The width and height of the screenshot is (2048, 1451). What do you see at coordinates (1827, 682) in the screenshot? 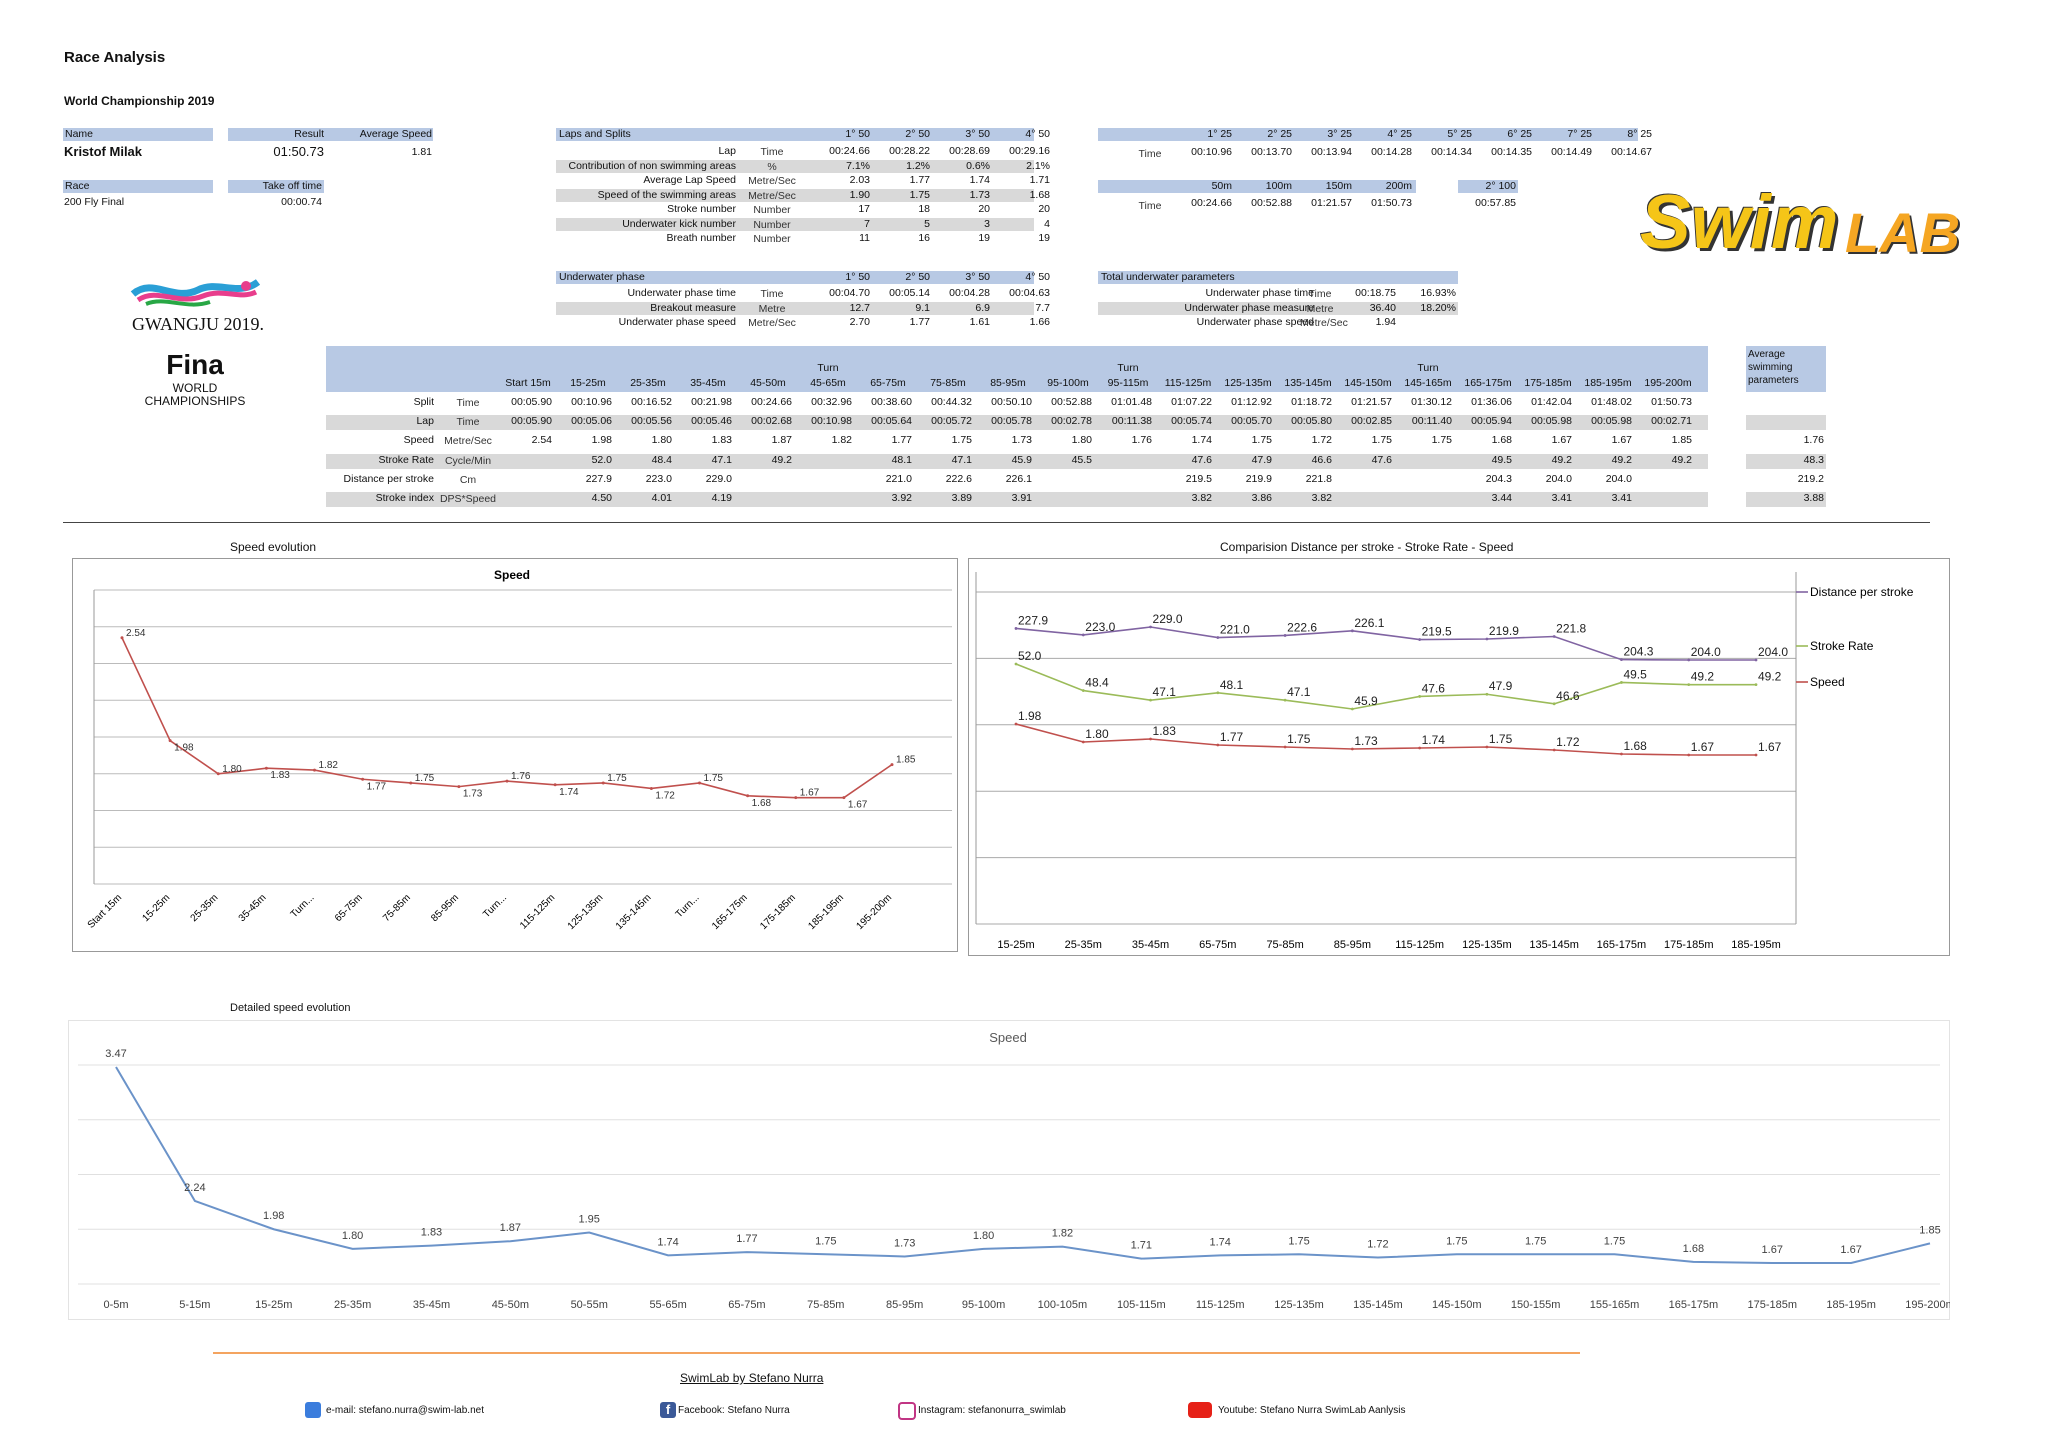
I see `chart2-legend-label: Speed` at bounding box center [1827, 682].